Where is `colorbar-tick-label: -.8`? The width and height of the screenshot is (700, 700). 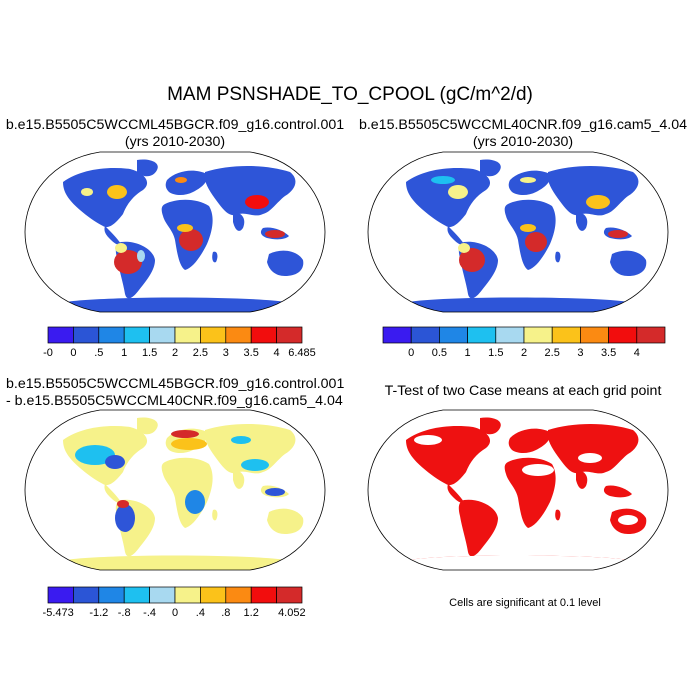
colorbar-tick-label: -.8 is located at coordinates (124, 613).